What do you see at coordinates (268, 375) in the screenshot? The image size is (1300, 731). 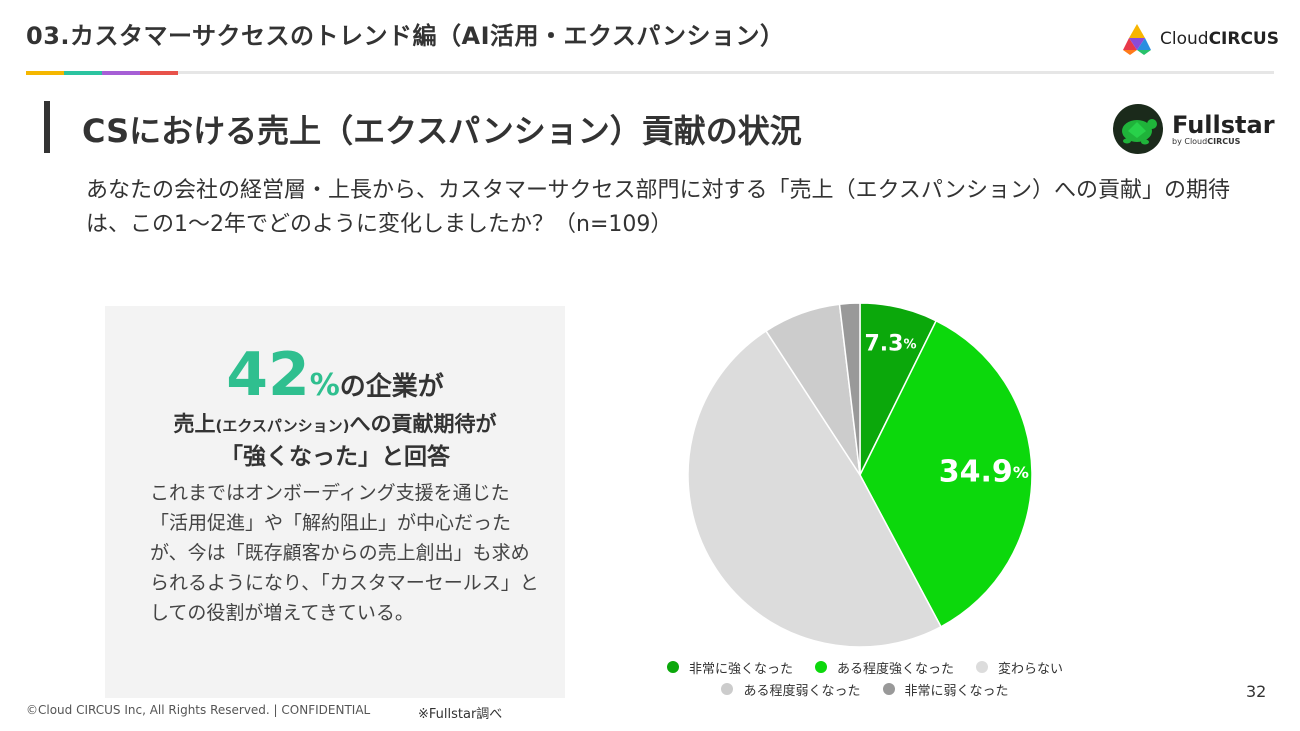 I see `highlight-number: 42` at bounding box center [268, 375].